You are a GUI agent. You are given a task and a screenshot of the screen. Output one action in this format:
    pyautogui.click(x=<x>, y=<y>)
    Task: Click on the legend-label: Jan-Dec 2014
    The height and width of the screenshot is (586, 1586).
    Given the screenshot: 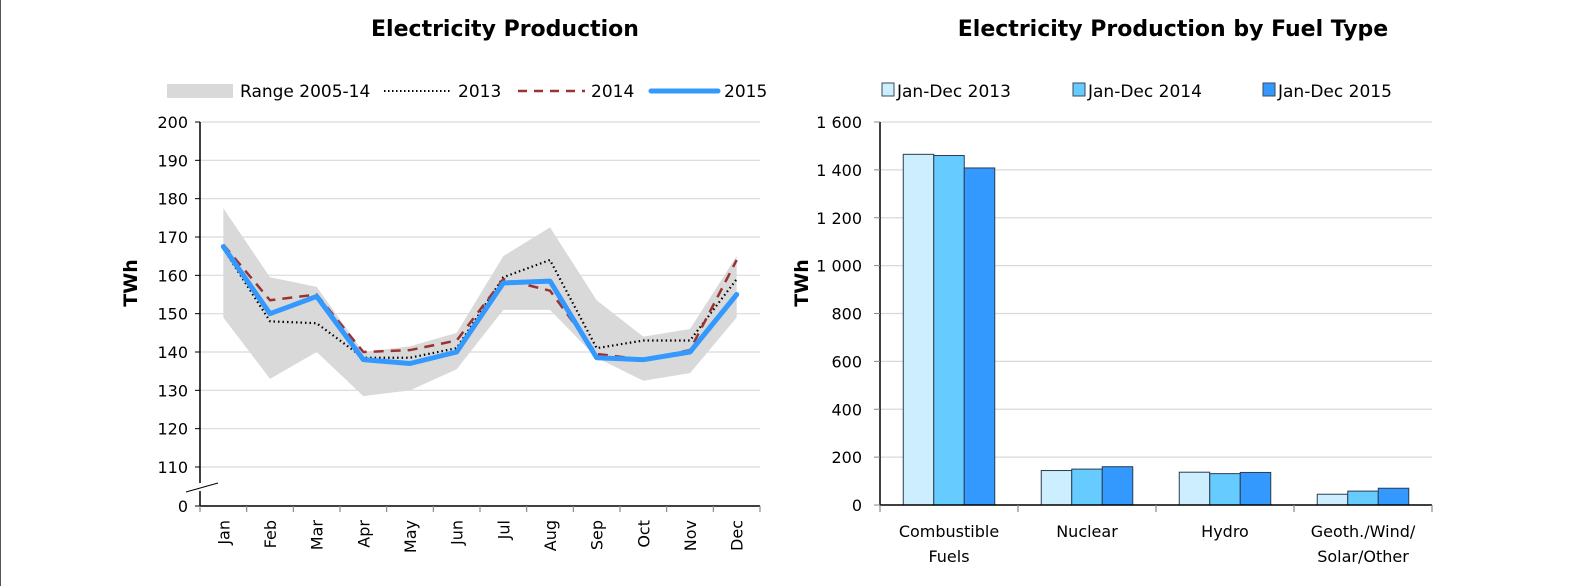 What is the action you would take?
    pyautogui.click(x=1144, y=92)
    